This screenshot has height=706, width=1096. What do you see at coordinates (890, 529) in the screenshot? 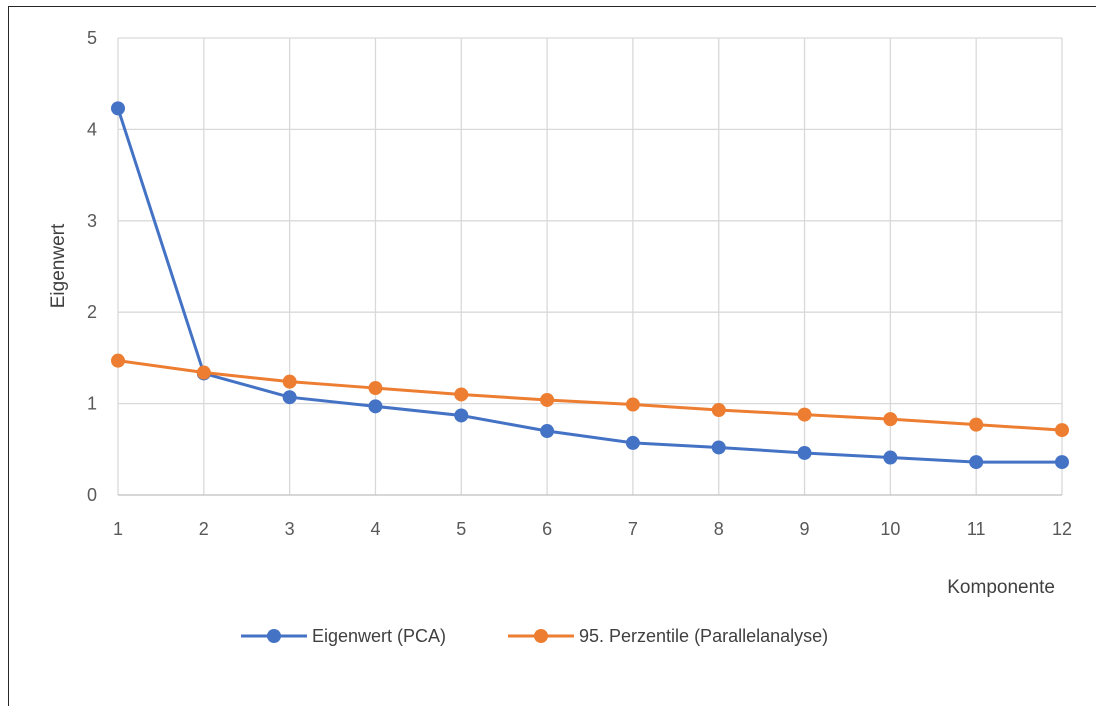
I see `x-tick-label: 10` at bounding box center [890, 529].